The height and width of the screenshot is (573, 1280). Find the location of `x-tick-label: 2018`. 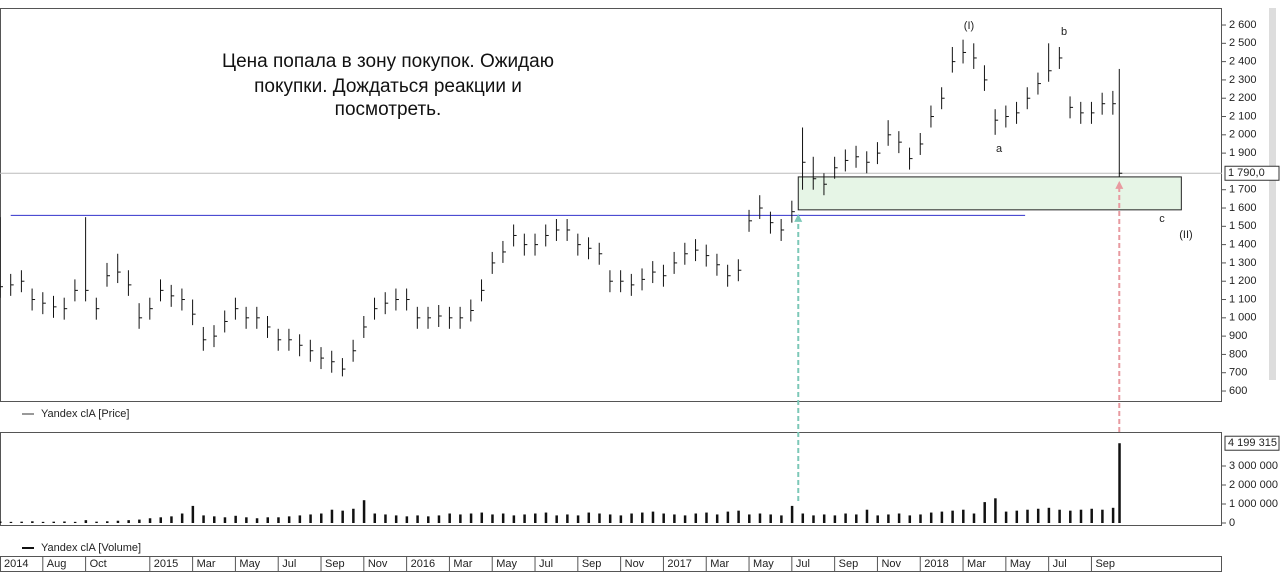

x-tick-label: 2018 is located at coordinates (936, 564).